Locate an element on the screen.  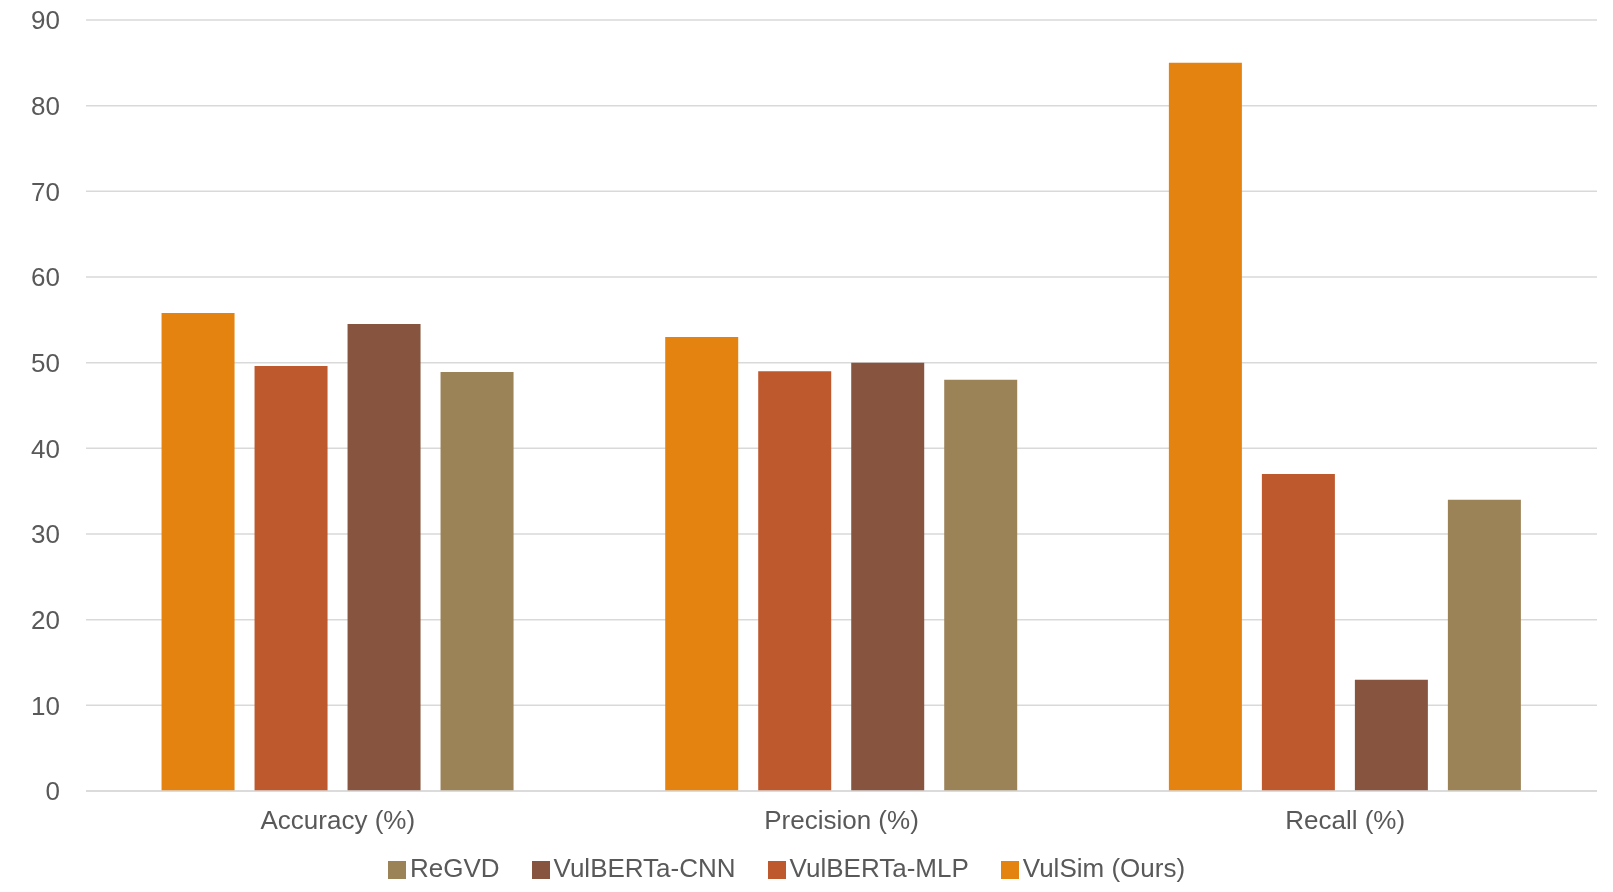
x-tick-label: Accuracy (%) is located at coordinates (338, 820).